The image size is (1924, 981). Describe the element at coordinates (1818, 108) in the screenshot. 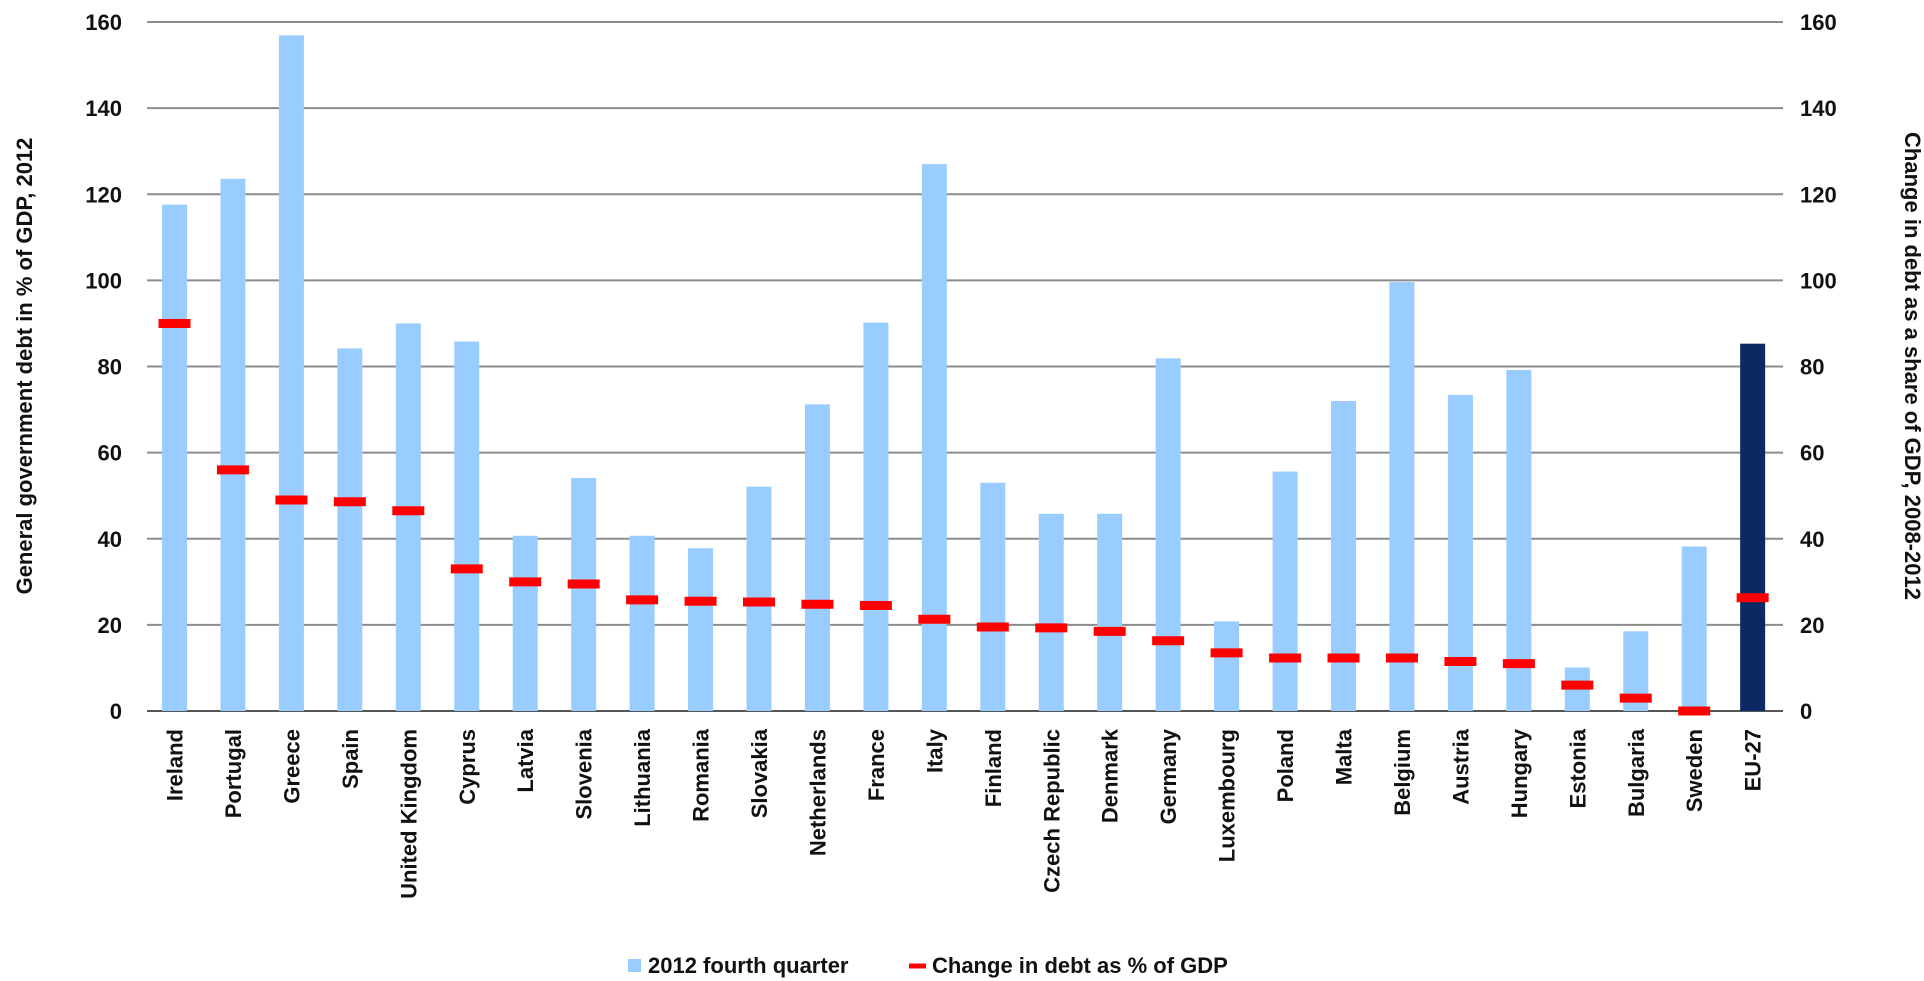

I see `y2-tick-label: 140` at that location.